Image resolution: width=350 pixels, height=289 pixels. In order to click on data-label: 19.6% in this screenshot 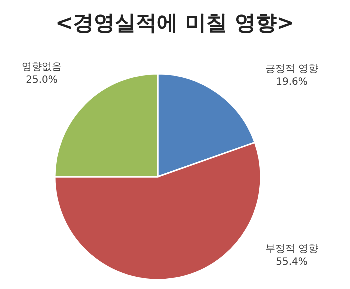, I will do `click(292, 82)`.